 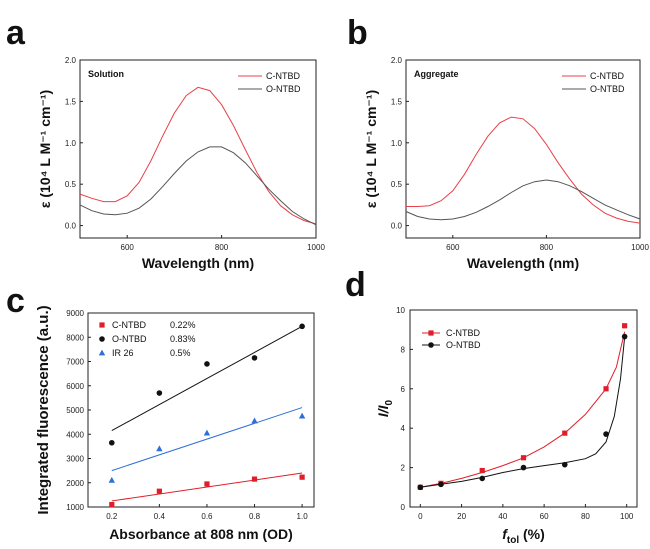 I want to click on x-tick-label: 60, so click(x=544, y=516).